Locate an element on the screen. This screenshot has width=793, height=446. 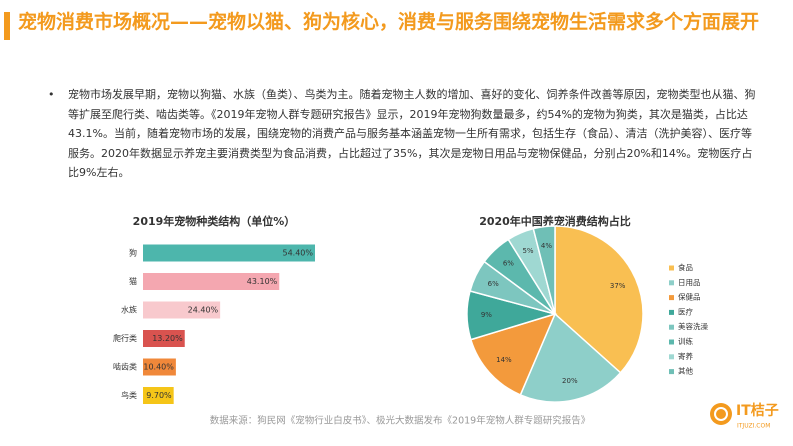
legend-label: 其他 is located at coordinates (685, 371).